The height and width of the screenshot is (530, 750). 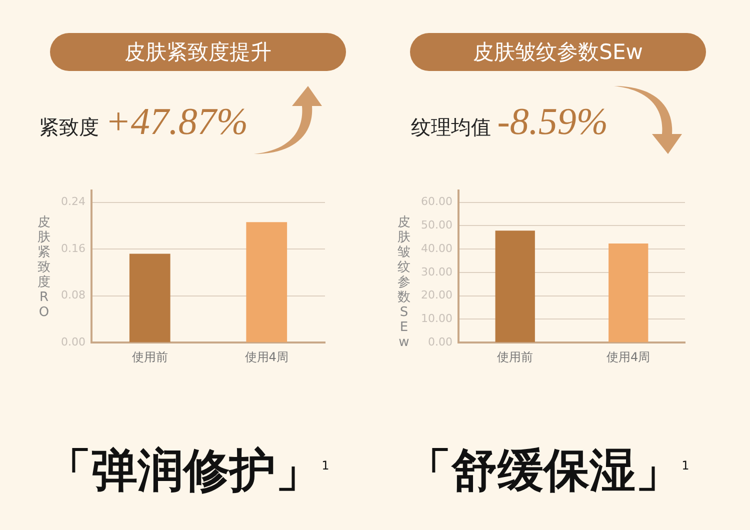 What do you see at coordinates (187, 470) in the screenshot?
I see `text: 「弹润修护」$^{1}$` at bounding box center [187, 470].